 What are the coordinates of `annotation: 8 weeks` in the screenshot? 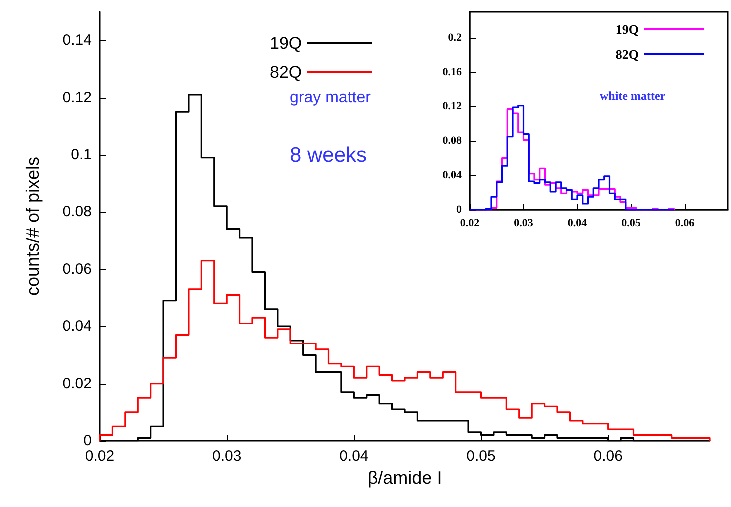 It's located at (329, 155).